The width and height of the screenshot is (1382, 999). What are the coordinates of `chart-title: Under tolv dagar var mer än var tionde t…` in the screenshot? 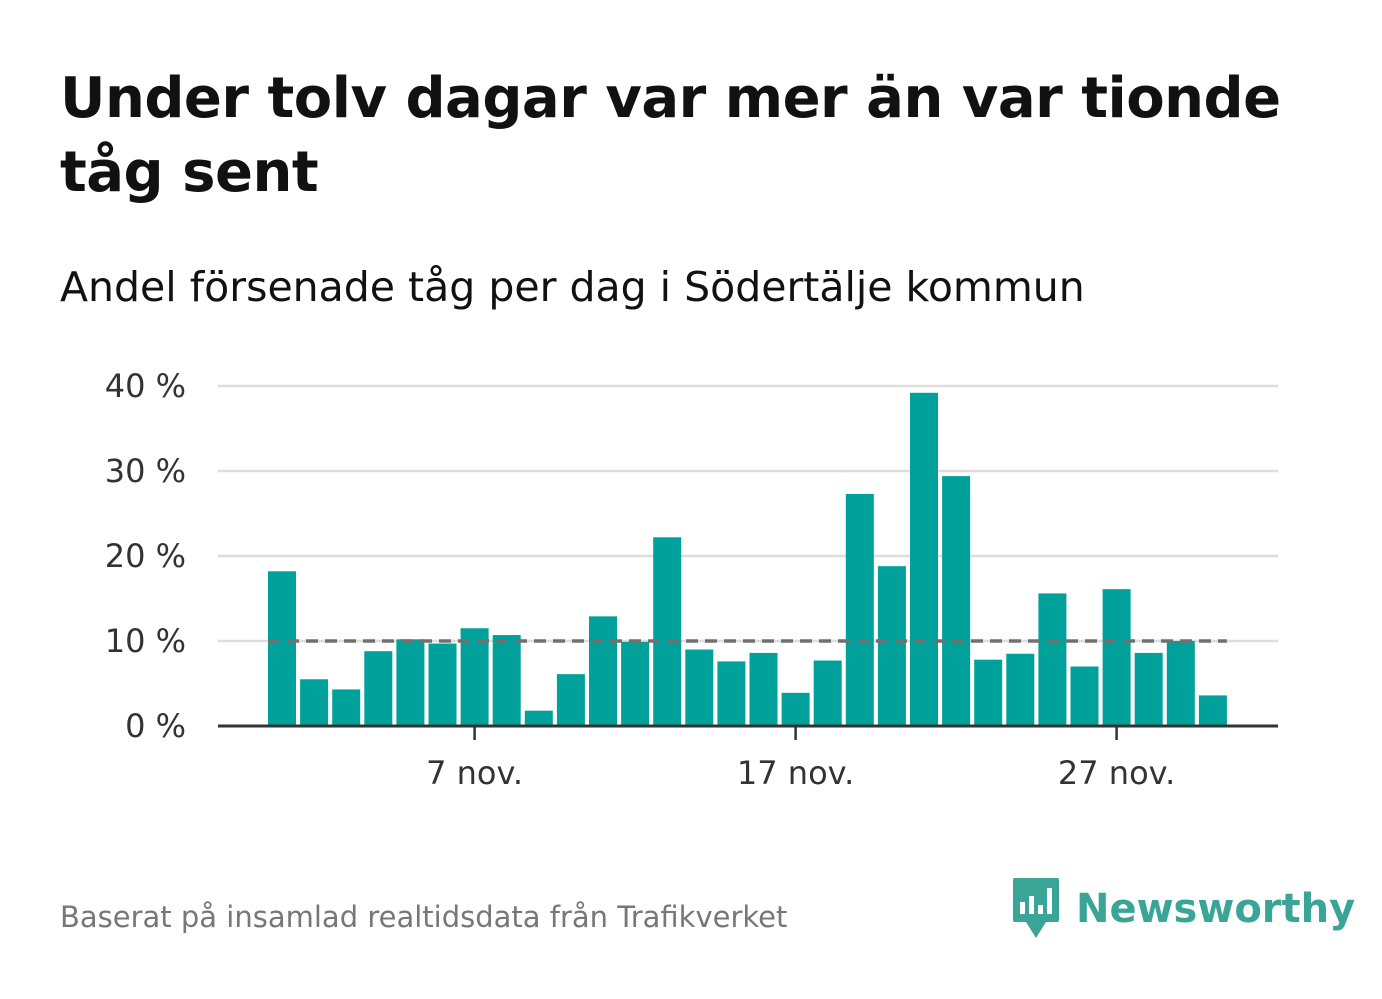 It's located at (670, 135).